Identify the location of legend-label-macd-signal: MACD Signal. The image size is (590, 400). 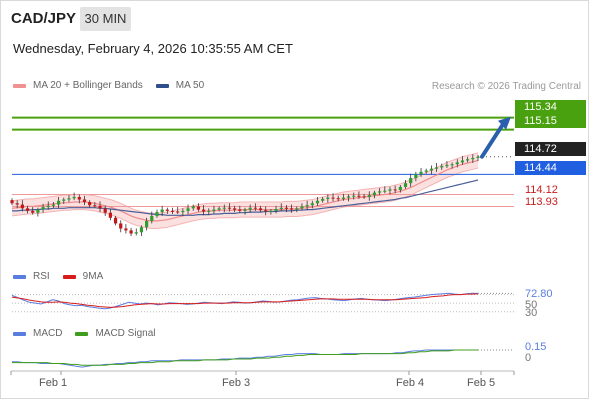
(125, 333).